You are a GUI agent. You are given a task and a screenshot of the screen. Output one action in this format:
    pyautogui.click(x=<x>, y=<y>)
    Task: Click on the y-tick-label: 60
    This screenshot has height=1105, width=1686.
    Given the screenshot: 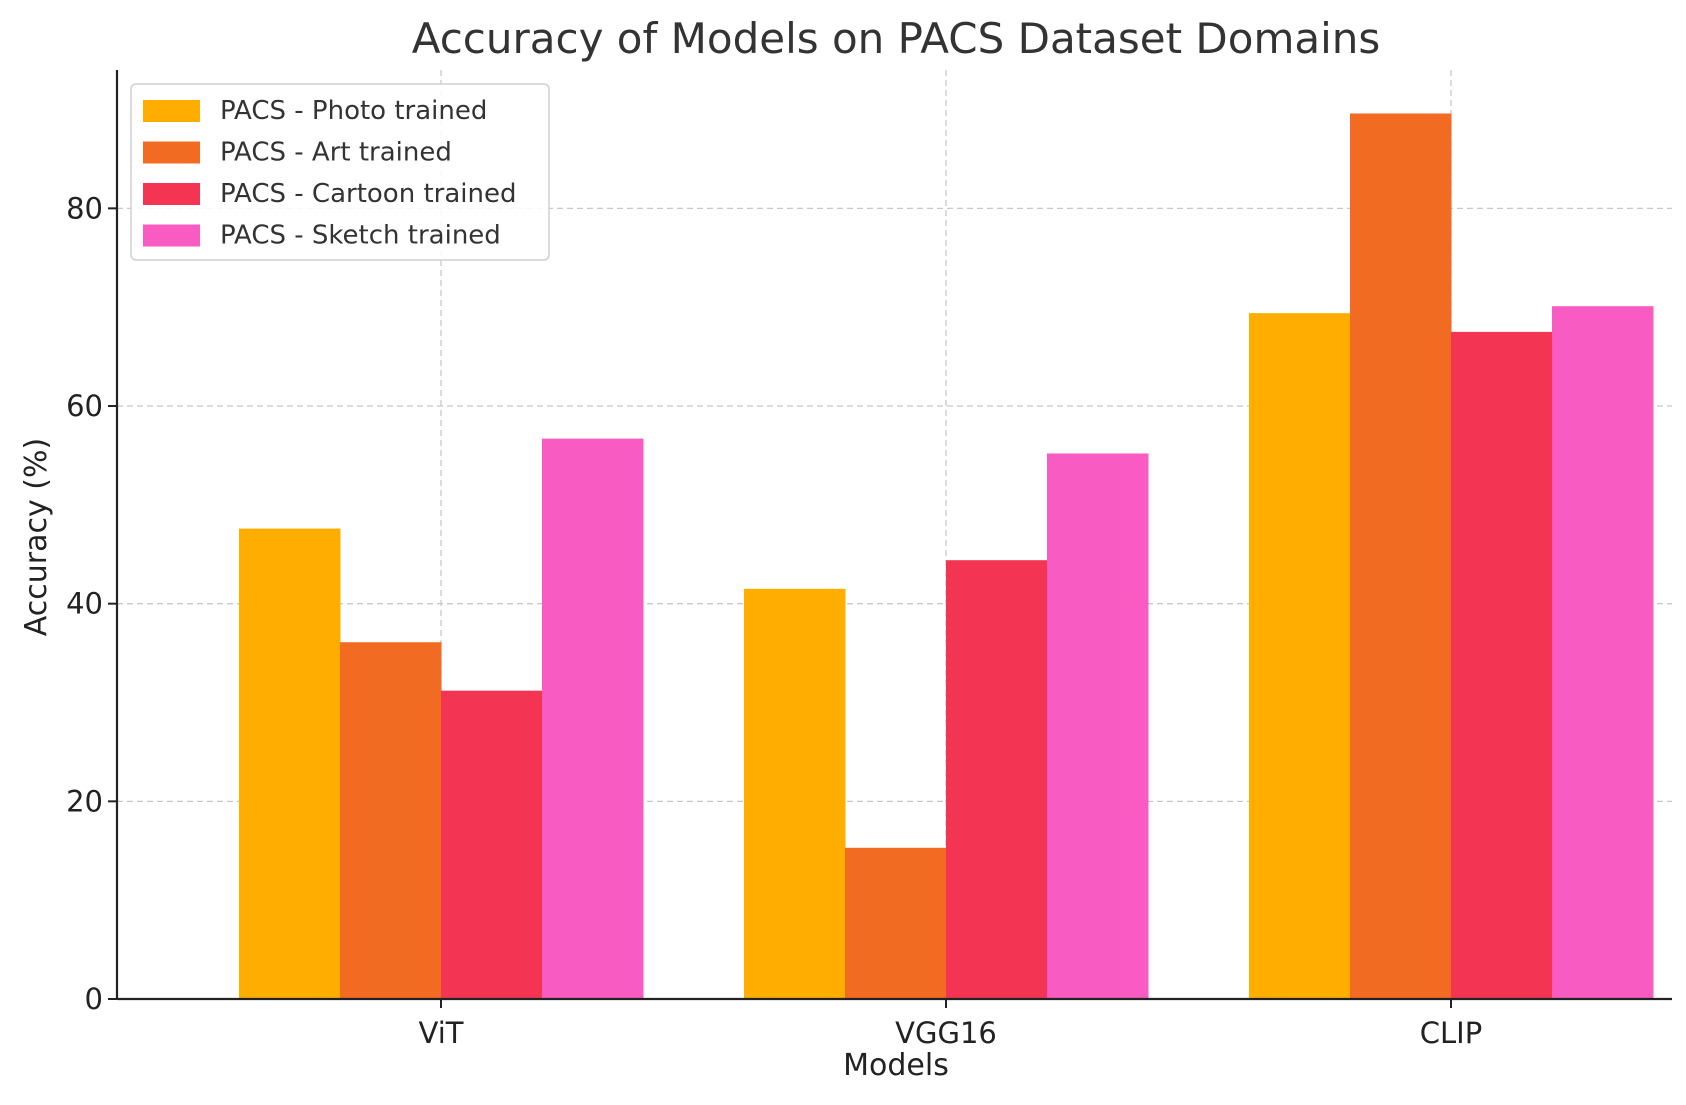 What is the action you would take?
    pyautogui.click(x=84, y=406)
    